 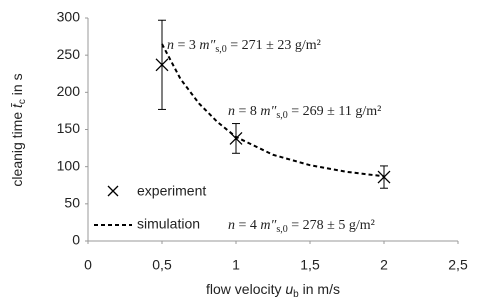 What do you see at coordinates (69, 128) in the screenshot?
I see `y-tick-label: 150` at bounding box center [69, 128].